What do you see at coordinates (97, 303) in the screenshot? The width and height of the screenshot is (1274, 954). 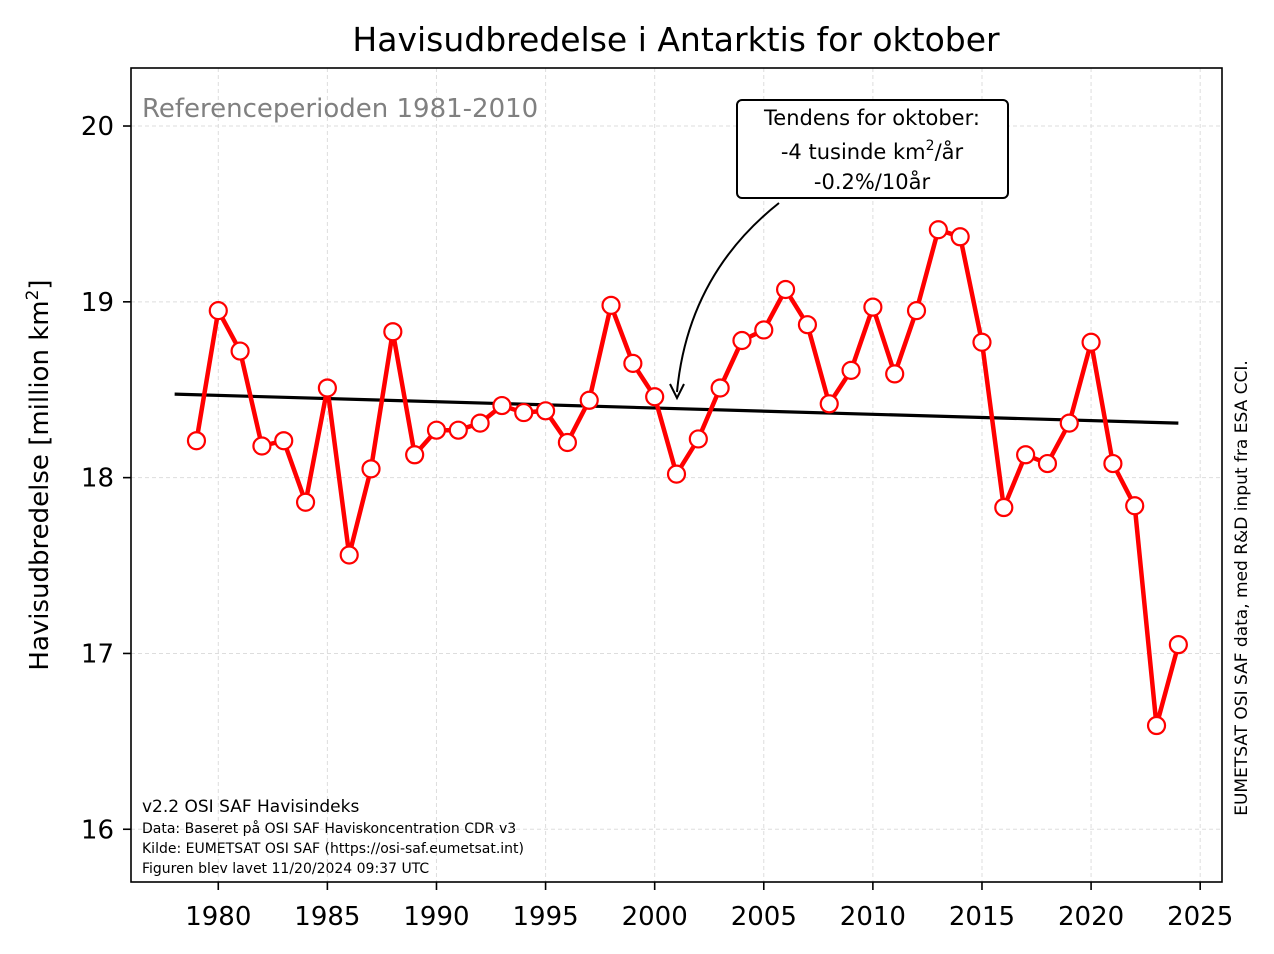 I see `y-tick-label: 19` at bounding box center [97, 303].